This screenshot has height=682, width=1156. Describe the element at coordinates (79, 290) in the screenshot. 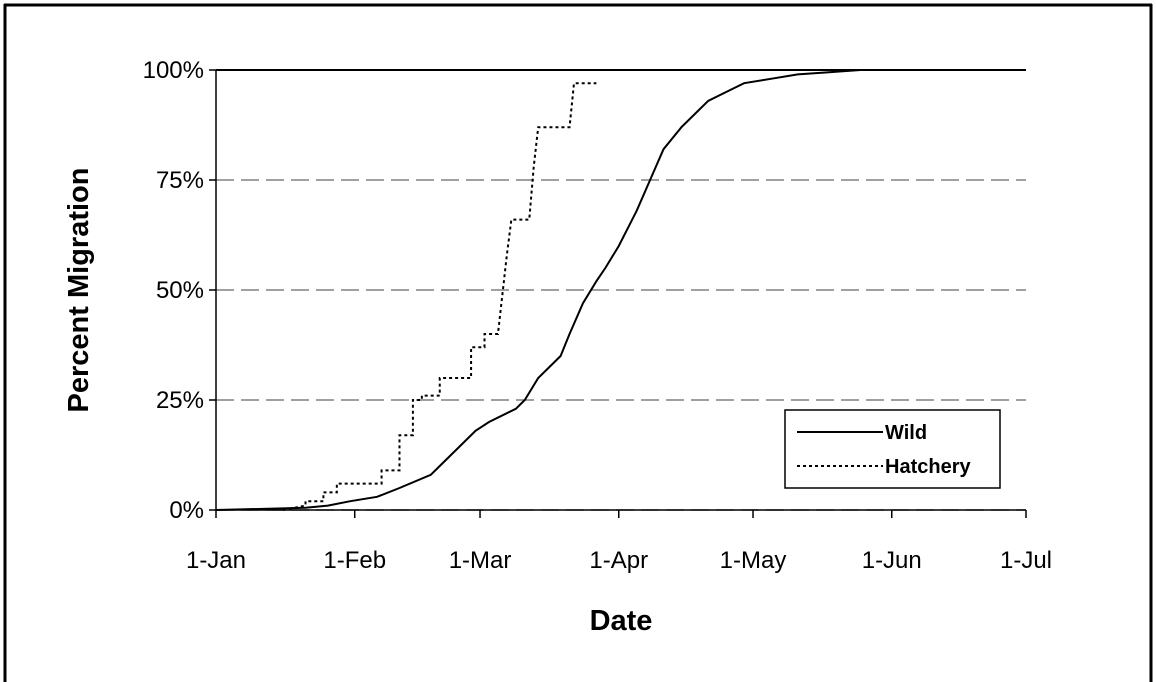

I see `y-axis-title: Percent Migration` at that location.